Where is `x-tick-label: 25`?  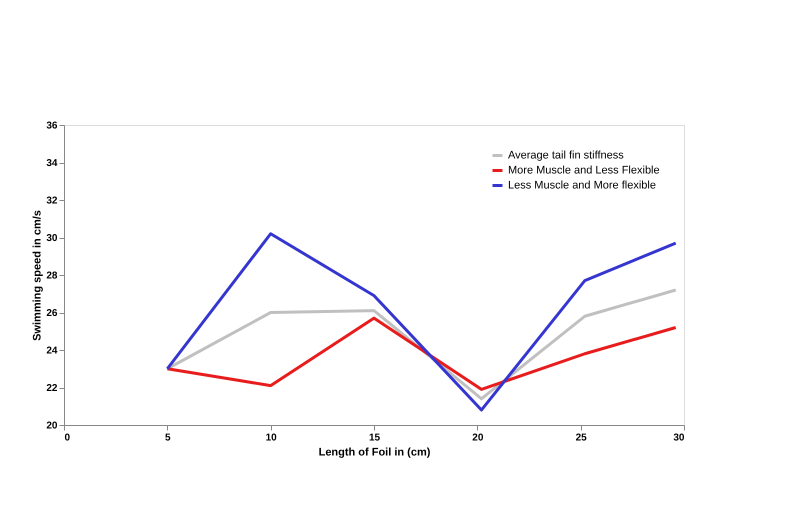
x-tick-label: 25 is located at coordinates (582, 438).